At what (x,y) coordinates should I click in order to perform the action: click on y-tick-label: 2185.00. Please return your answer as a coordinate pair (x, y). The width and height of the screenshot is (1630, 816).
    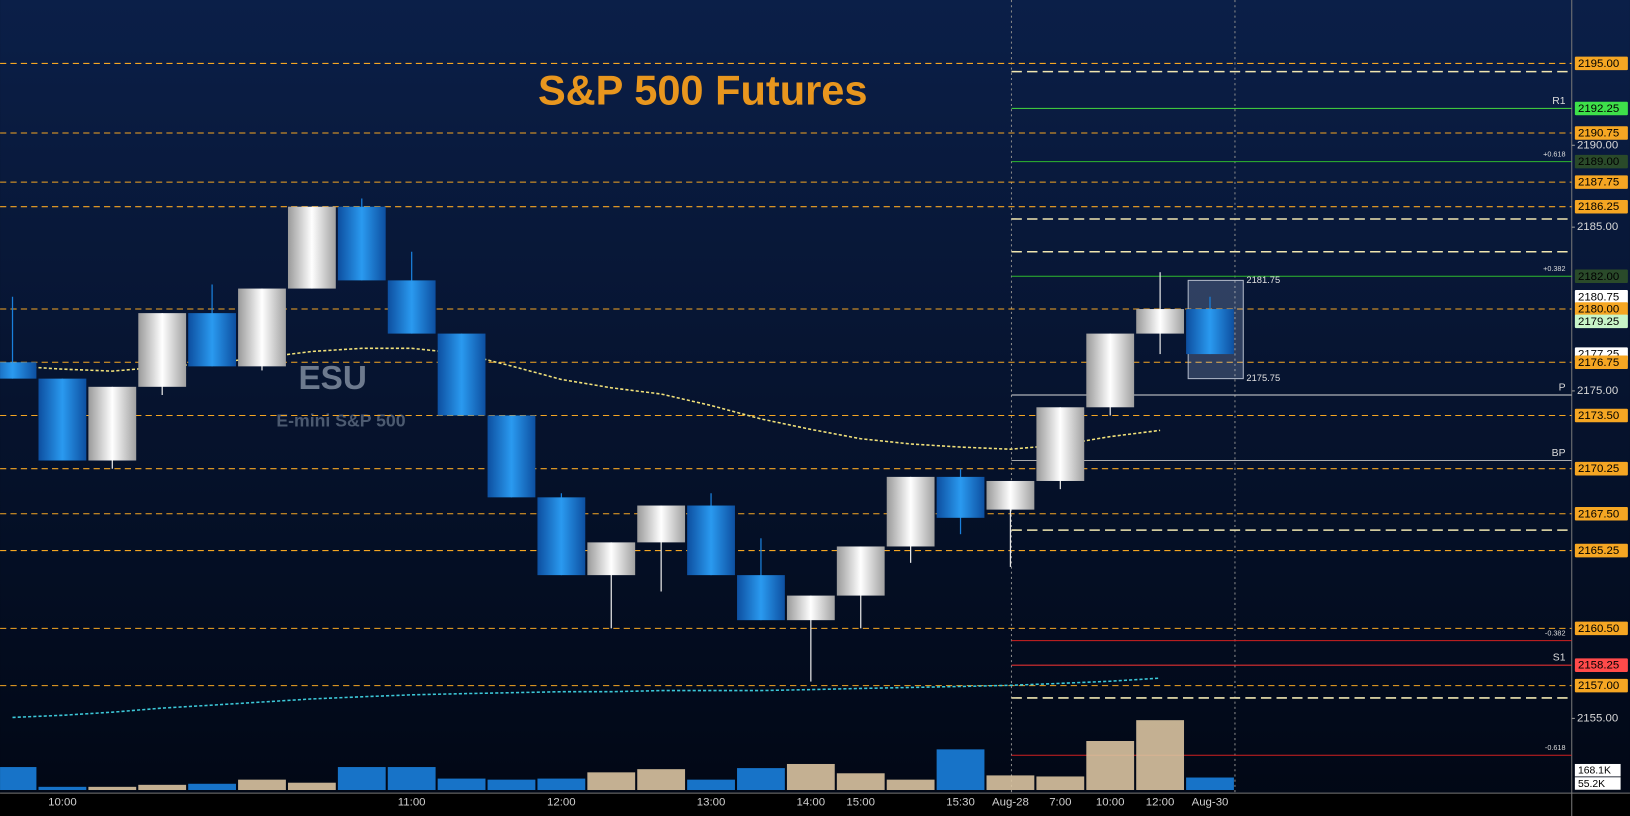
    Looking at the image, I should click on (1597, 227).